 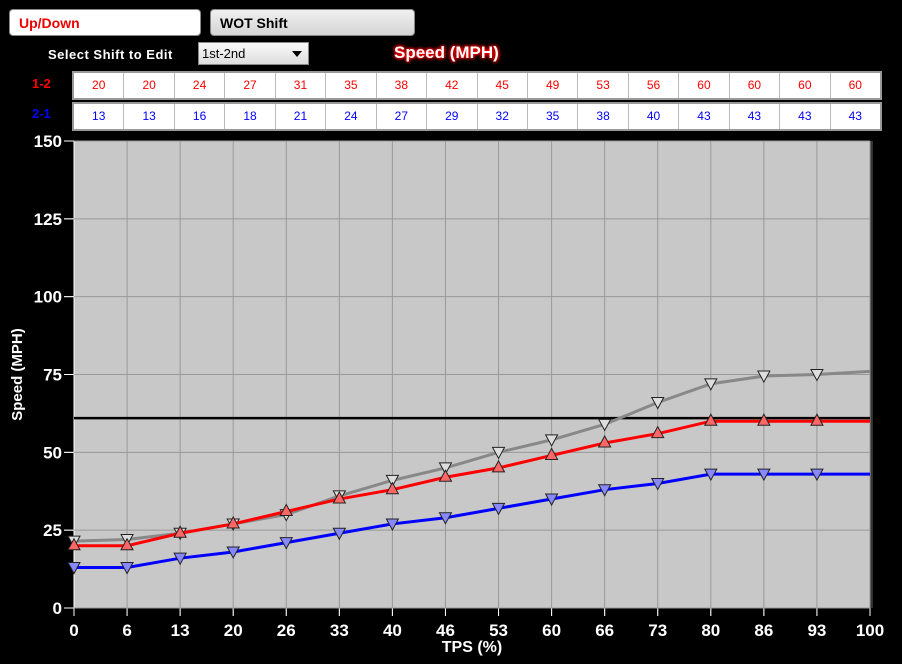 What do you see at coordinates (654, 116) in the screenshot?
I see `table-cell: 40` at bounding box center [654, 116].